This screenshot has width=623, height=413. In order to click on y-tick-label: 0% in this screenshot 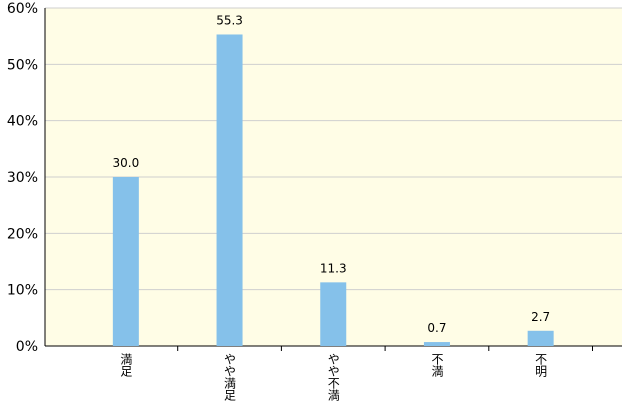, I will do `click(27, 347)`.